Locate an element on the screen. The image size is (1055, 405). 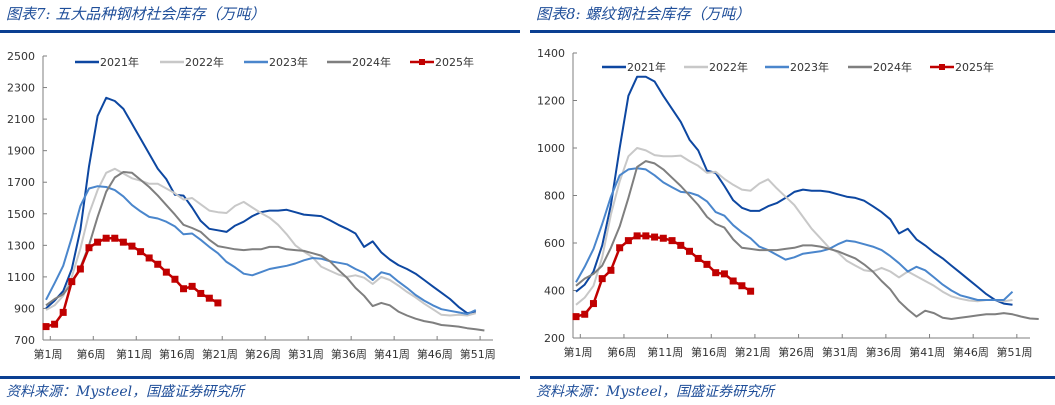
y-tick-label: 700 is located at coordinates (24, 340).